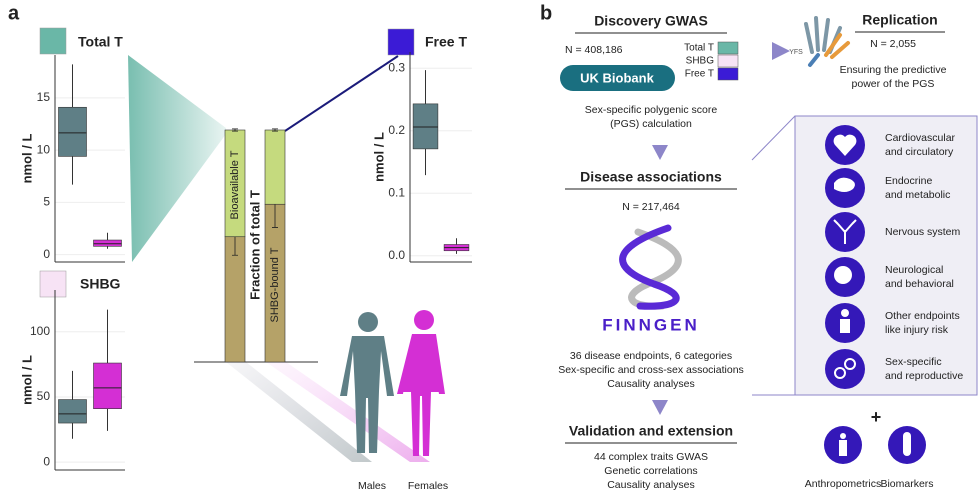 The width and height of the screenshot is (980, 500). I want to click on y-tick-label: 0.0, so click(396, 255).